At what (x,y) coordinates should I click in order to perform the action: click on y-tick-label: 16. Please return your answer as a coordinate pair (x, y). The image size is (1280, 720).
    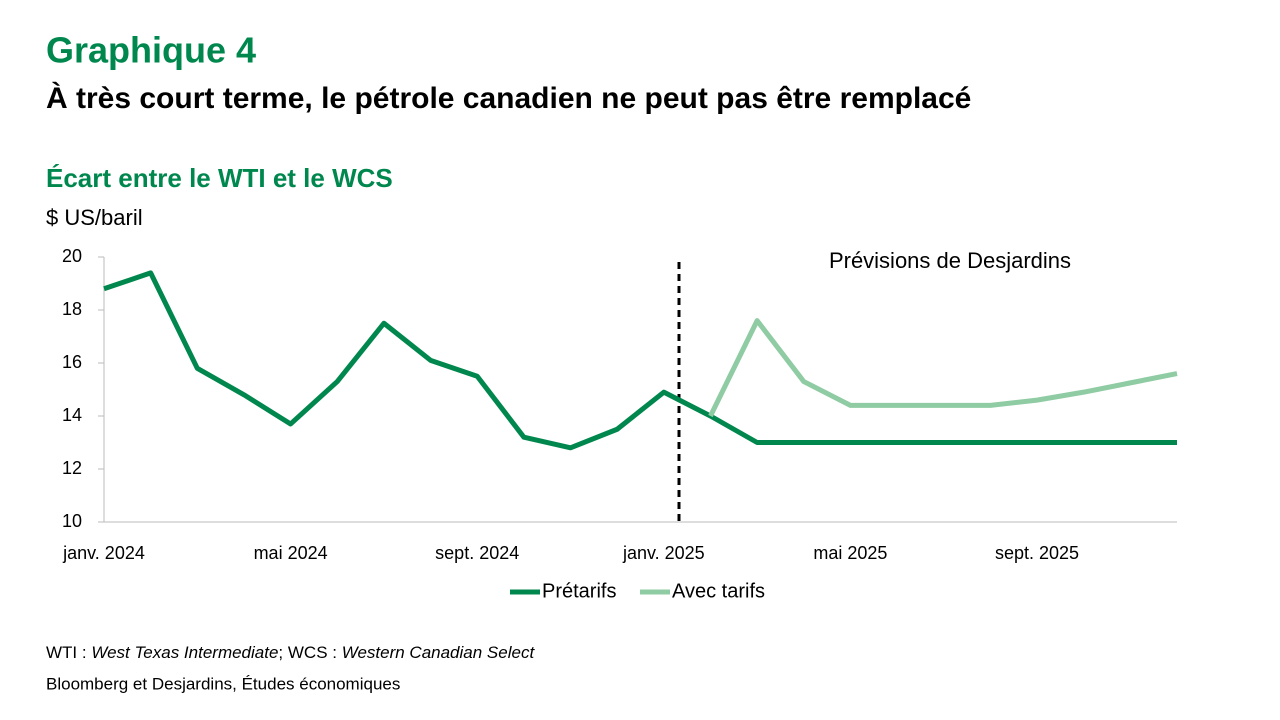
    Looking at the image, I should click on (72, 362).